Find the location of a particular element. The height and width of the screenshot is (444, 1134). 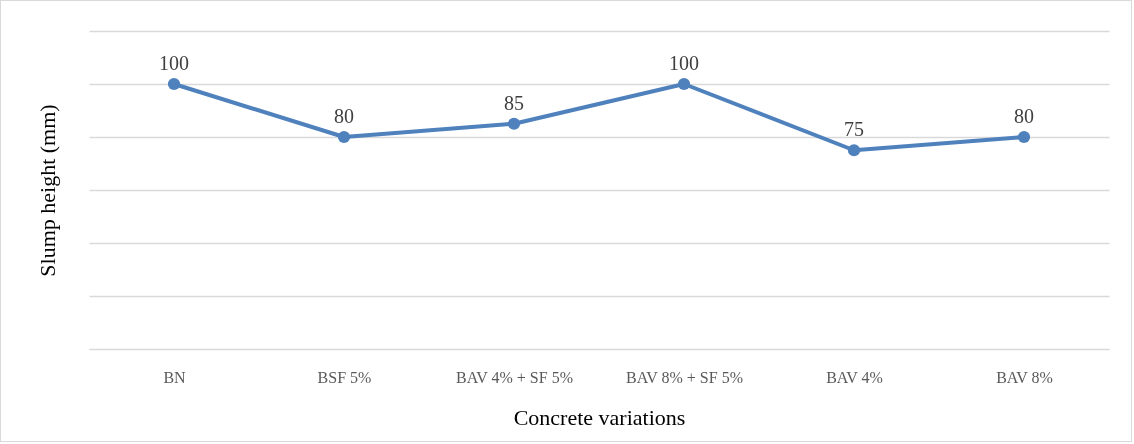

x-tick-label: BN is located at coordinates (175, 377).